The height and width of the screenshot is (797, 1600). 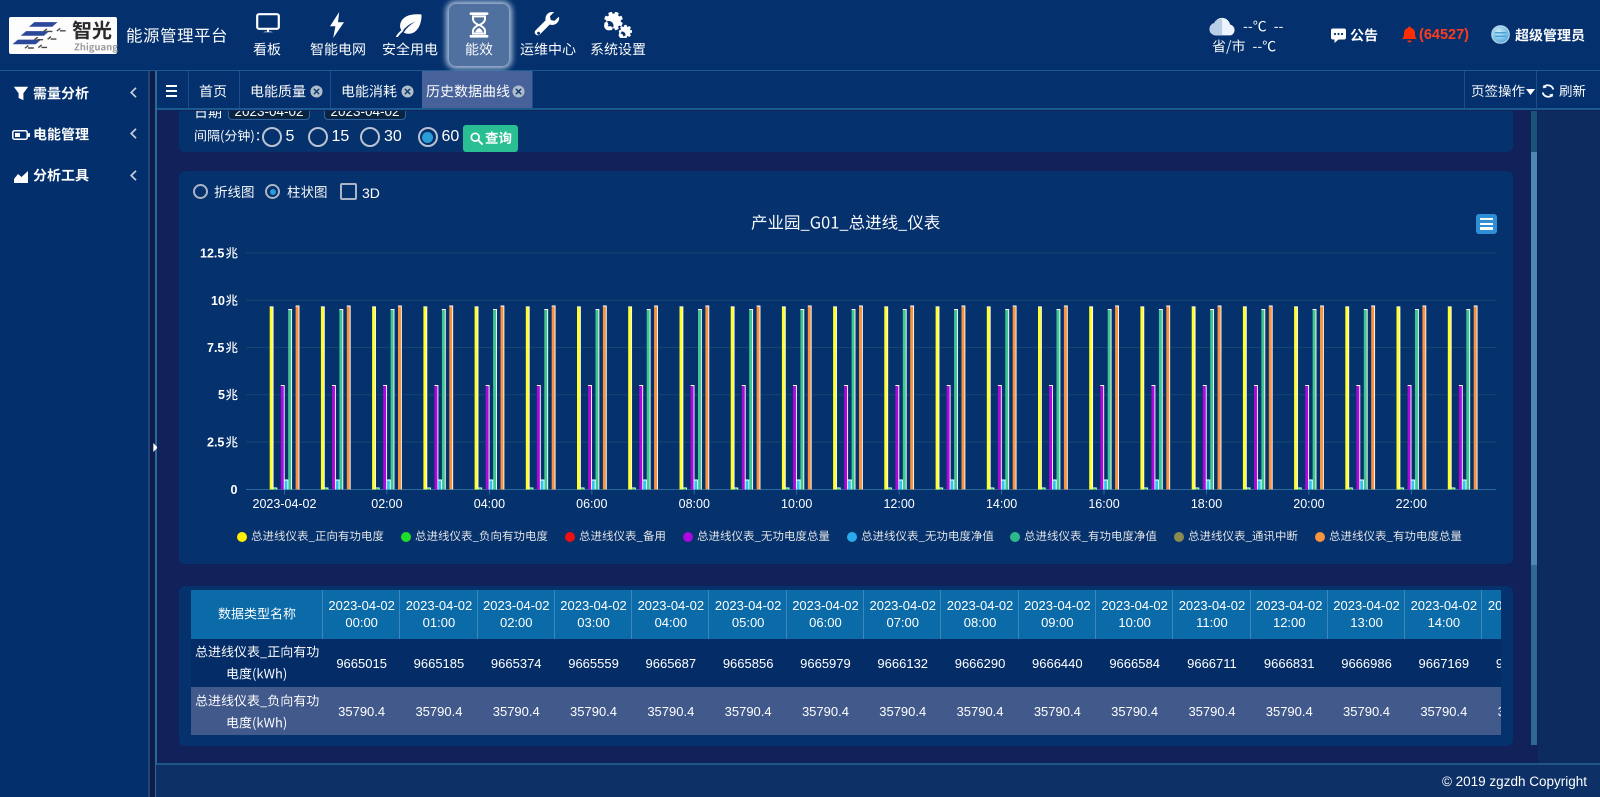 What do you see at coordinates (796, 504) in the screenshot?
I see `svg-text: 10:00` at bounding box center [796, 504].